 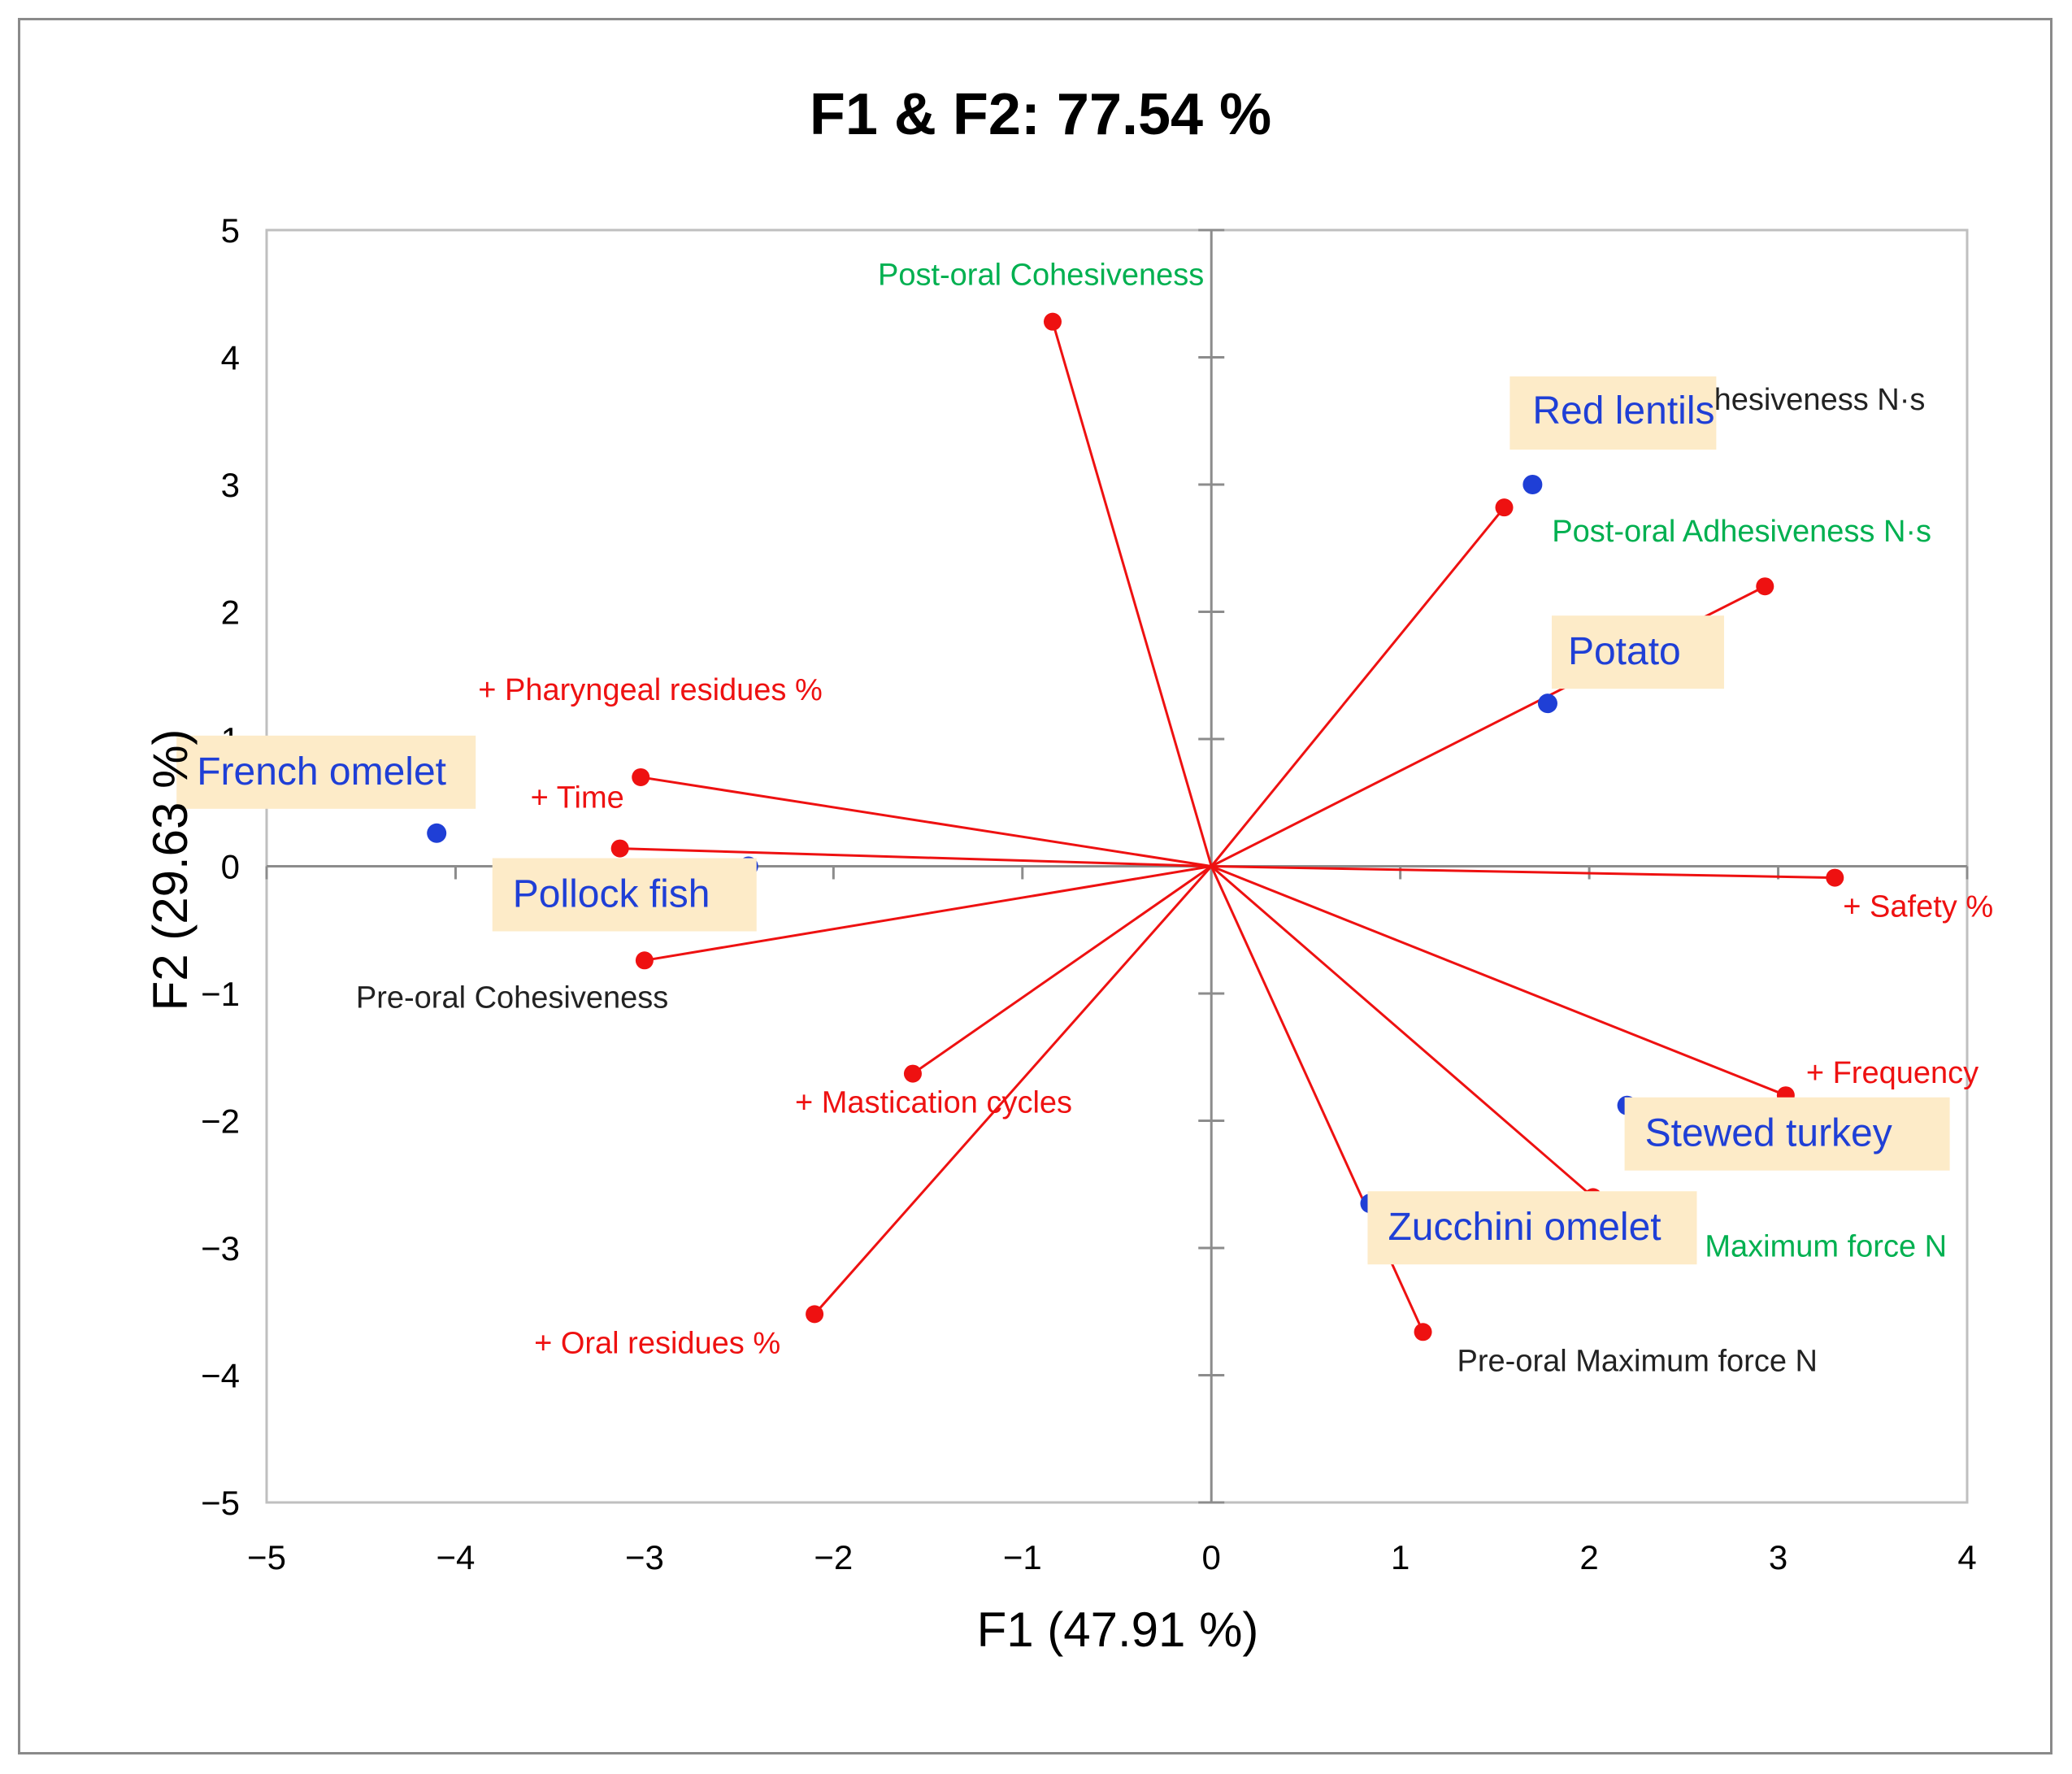 I want to click on vector-point-pre-oral-cohesiveness, so click(x=644, y=961).